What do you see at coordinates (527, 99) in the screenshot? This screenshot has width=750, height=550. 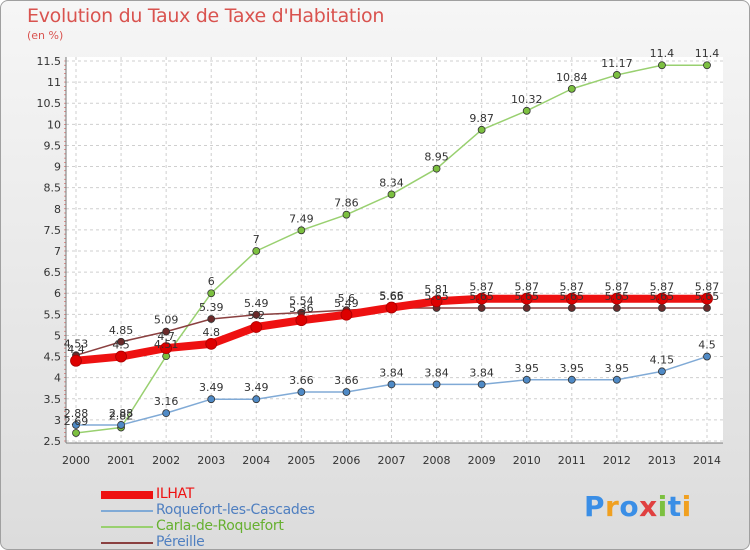 I see `data-label: 10.32` at bounding box center [527, 99].